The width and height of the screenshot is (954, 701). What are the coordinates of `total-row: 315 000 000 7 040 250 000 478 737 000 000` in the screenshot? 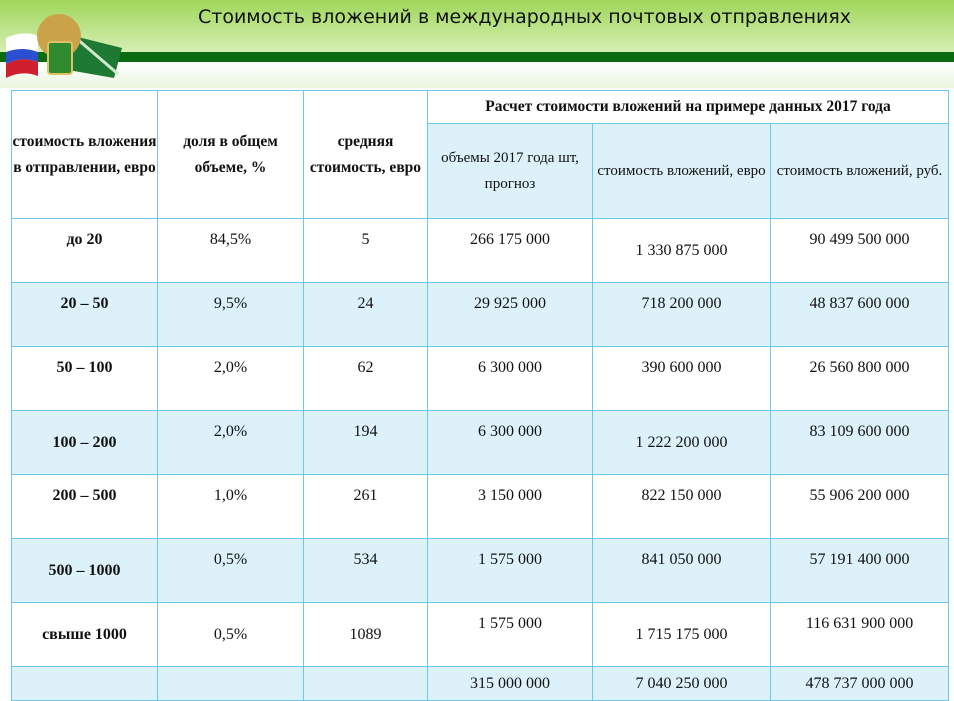 It's located at (480, 683).